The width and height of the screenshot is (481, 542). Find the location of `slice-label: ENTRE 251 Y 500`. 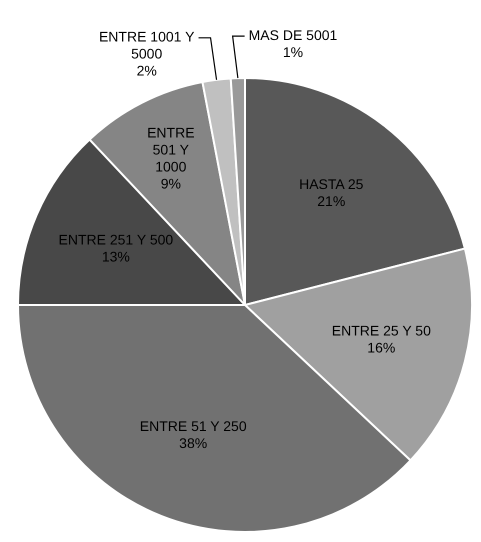

slice-label: ENTRE 251 Y 500 is located at coordinates (116, 239).